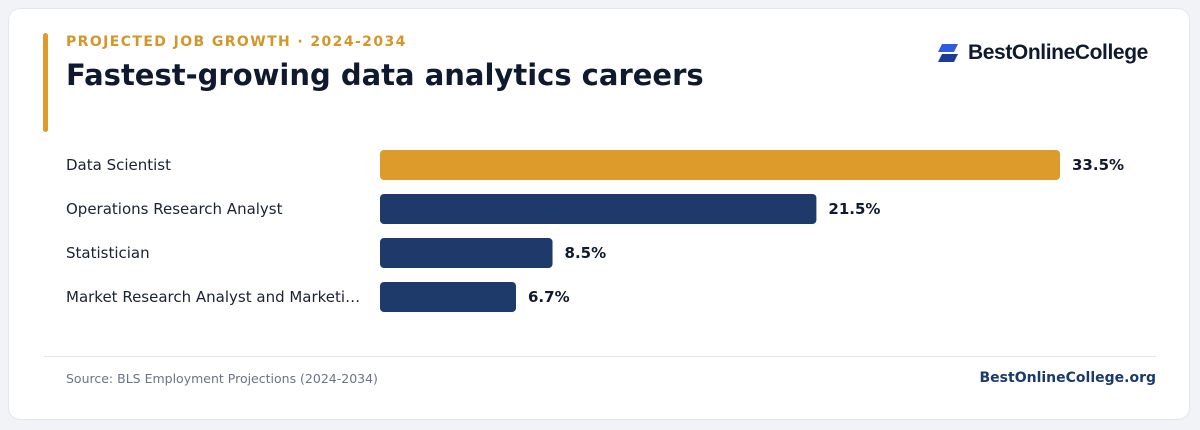 This screenshot has width=1200, height=430. What do you see at coordinates (1067, 378) in the screenshot?
I see `site-link: BestOnlineCollege.org` at bounding box center [1067, 378].